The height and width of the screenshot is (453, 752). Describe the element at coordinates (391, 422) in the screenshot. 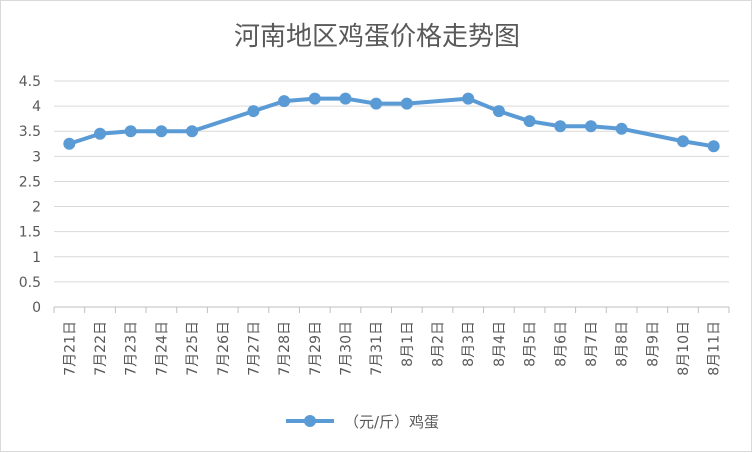

I see `legend-label: （元/斤）鸡蛋` at that location.